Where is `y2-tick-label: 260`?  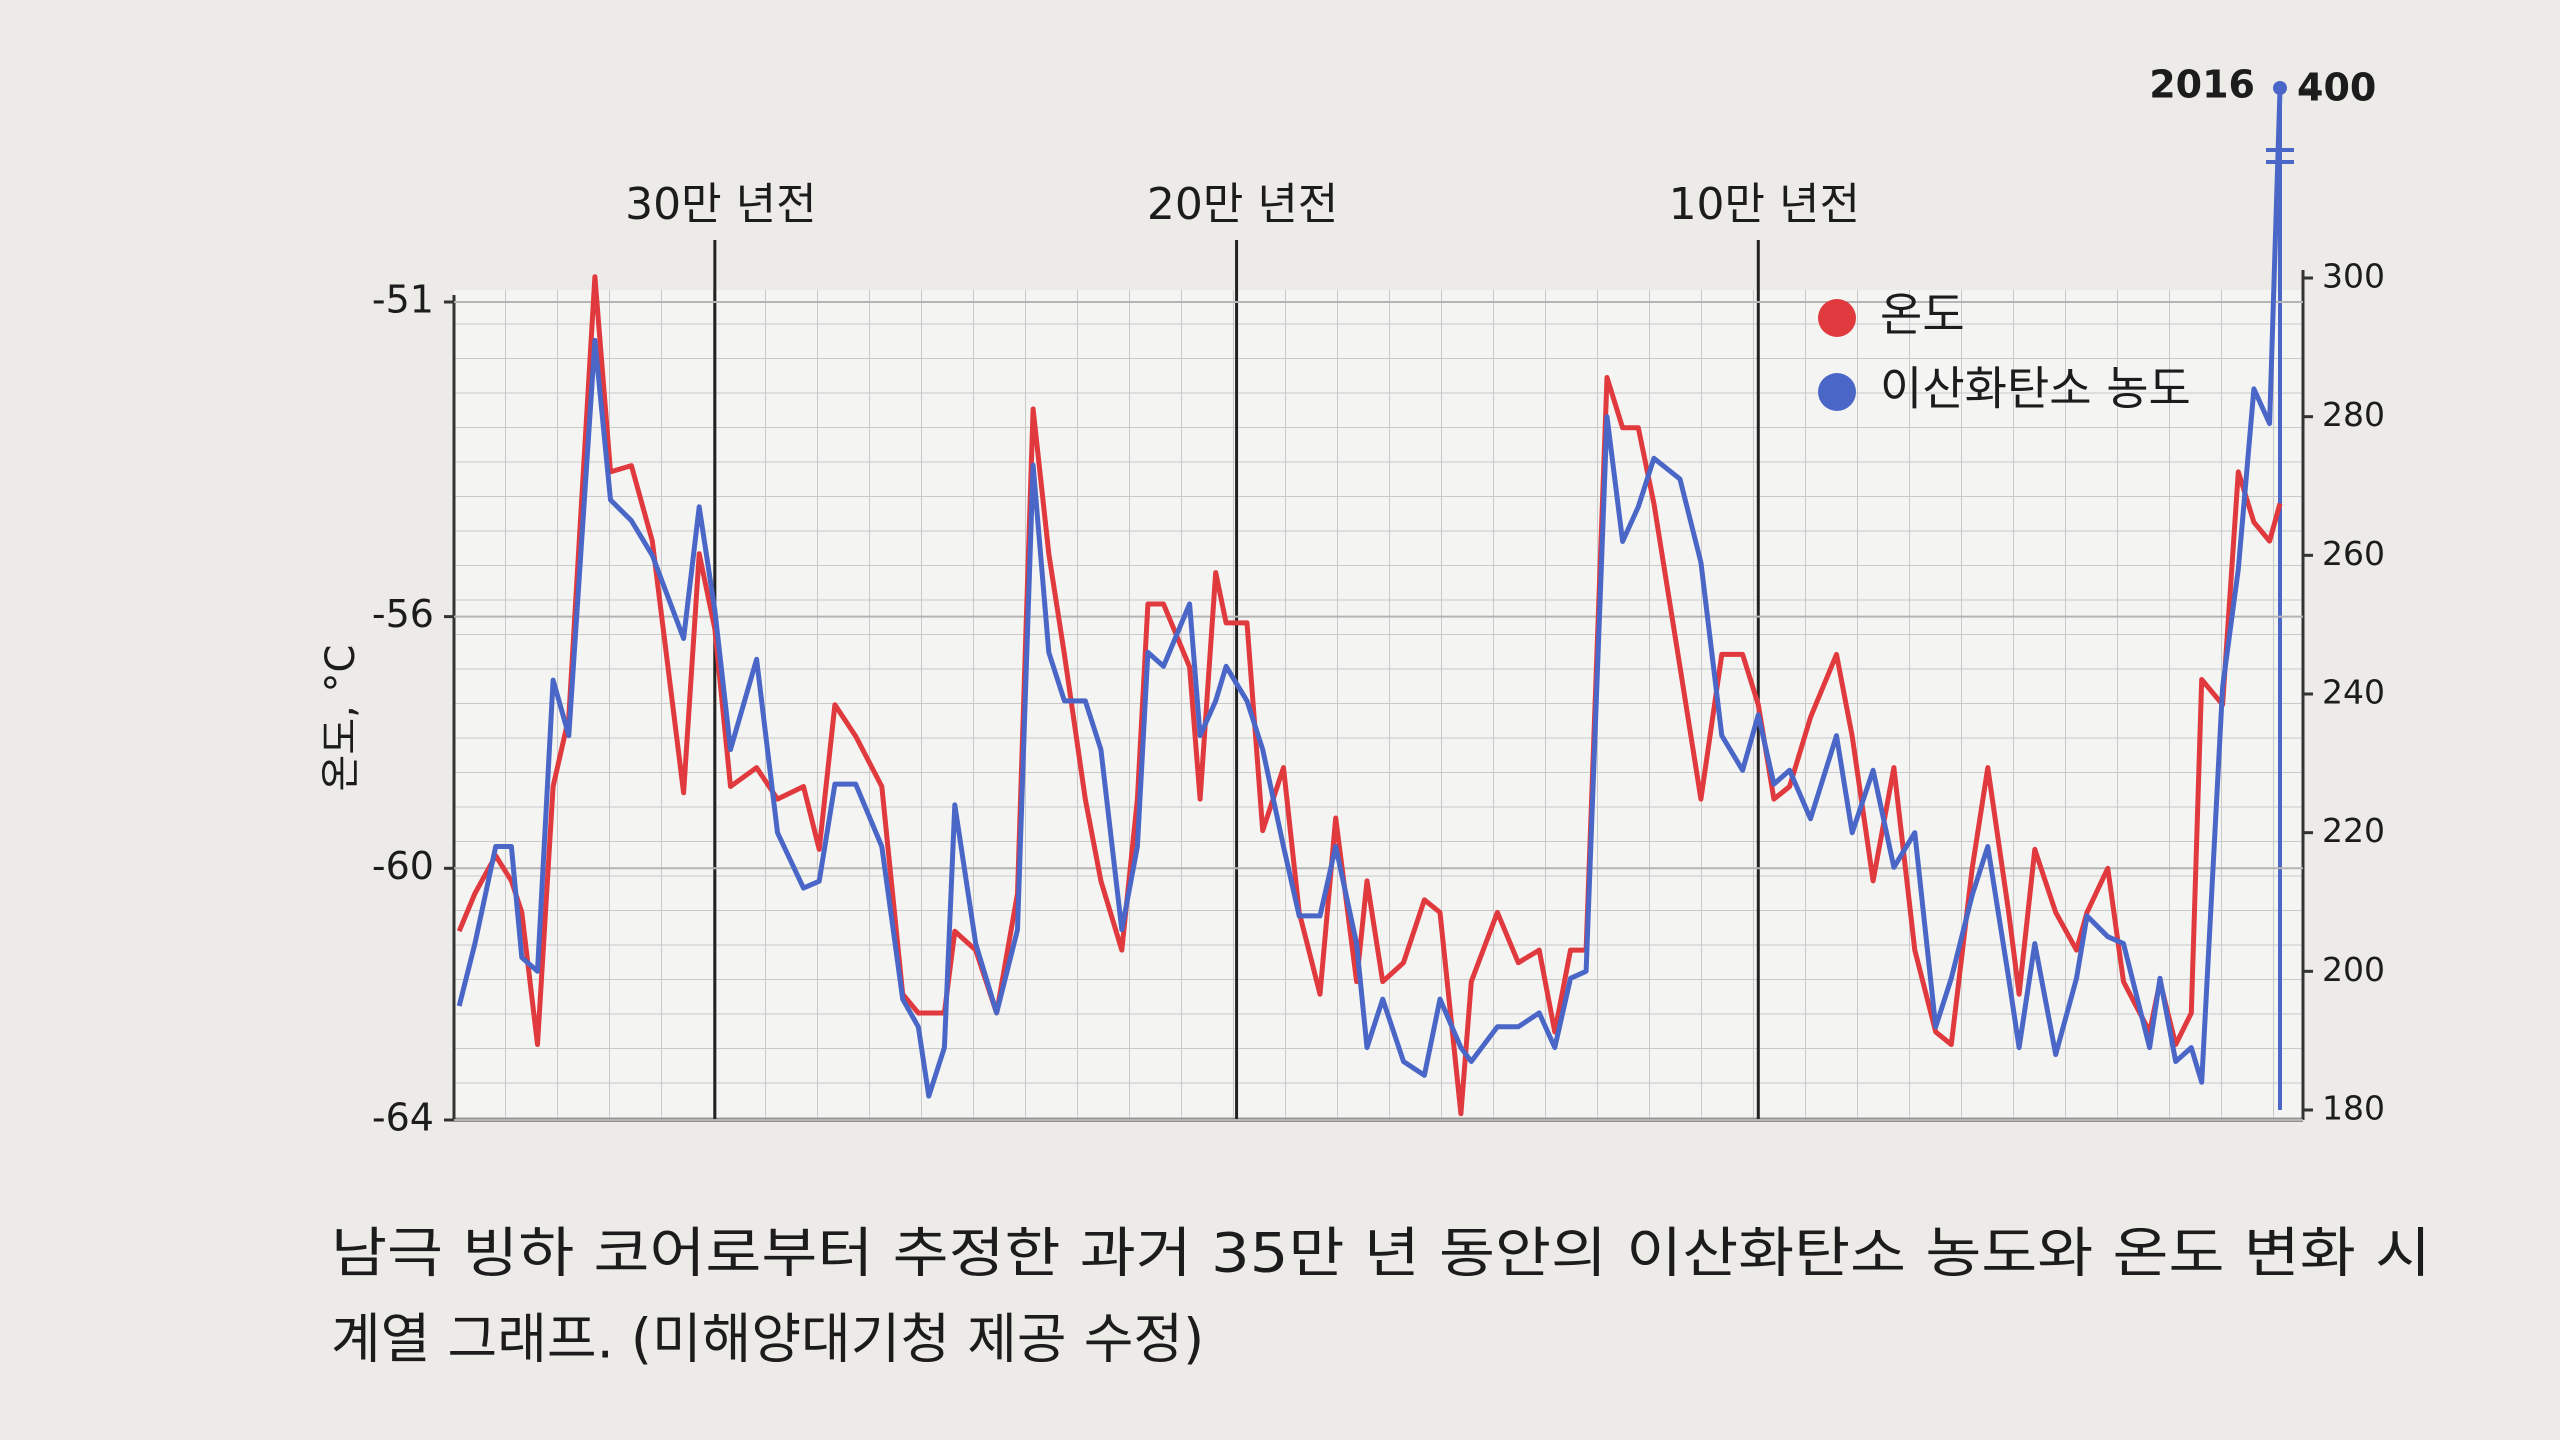
y2-tick-label: 260 is located at coordinates (2353, 553).